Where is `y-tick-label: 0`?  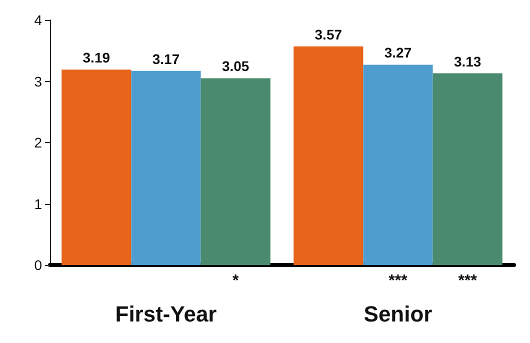 y-tick-label: 0 is located at coordinates (38, 265).